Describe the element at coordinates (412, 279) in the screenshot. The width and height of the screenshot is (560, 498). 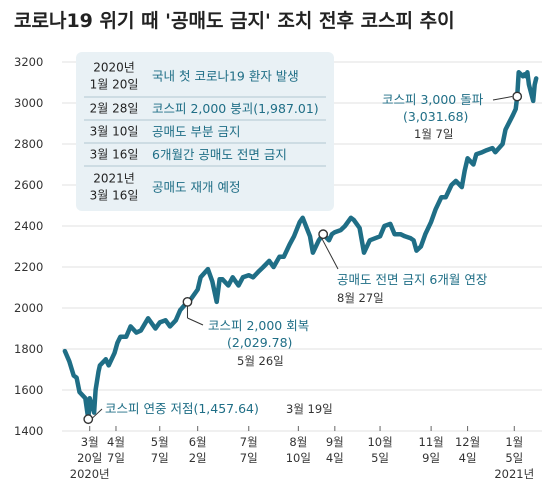
I see `annotation-extend-line1: 공매도 전면 금지 6개월 연장` at that location.